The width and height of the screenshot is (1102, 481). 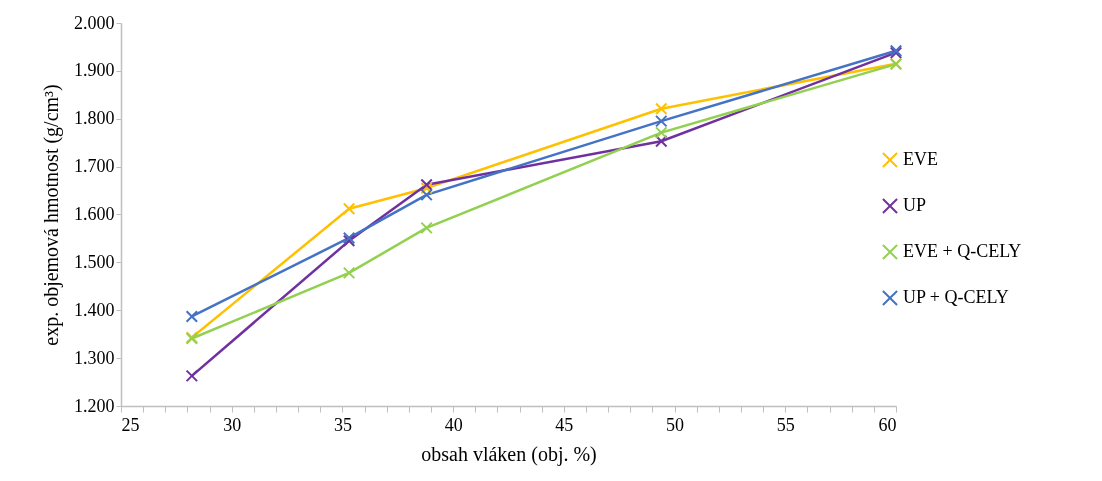 What do you see at coordinates (51, 215) in the screenshot?
I see `y-axis-title: exp. objemová hmotnost (g/cm³)` at bounding box center [51, 215].